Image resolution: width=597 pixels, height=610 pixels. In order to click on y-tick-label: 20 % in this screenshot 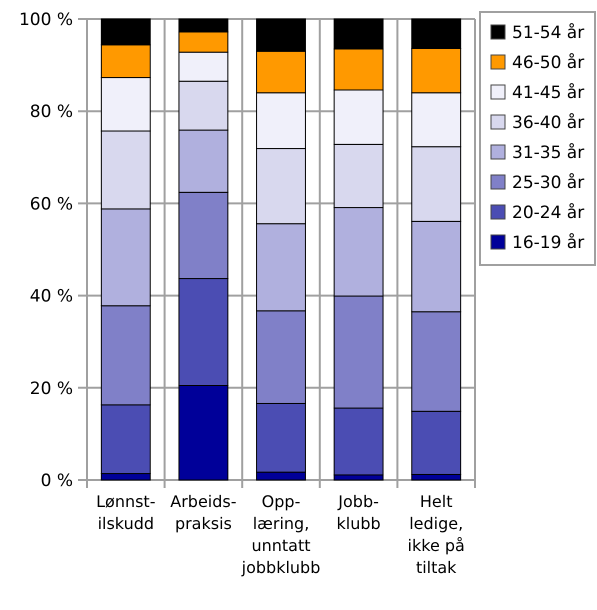, I will do `click(51, 388)`.